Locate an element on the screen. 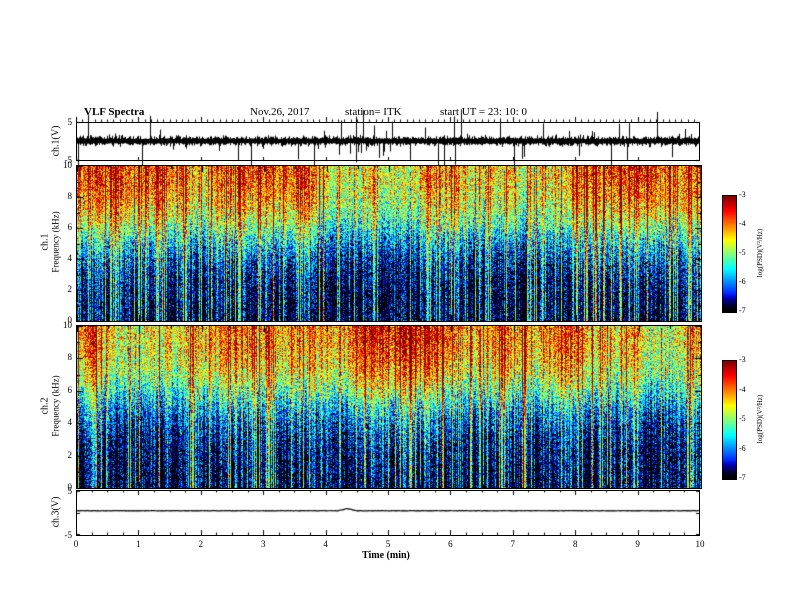 The image size is (792, 612). x-tick-label: 0 is located at coordinates (76, 544).